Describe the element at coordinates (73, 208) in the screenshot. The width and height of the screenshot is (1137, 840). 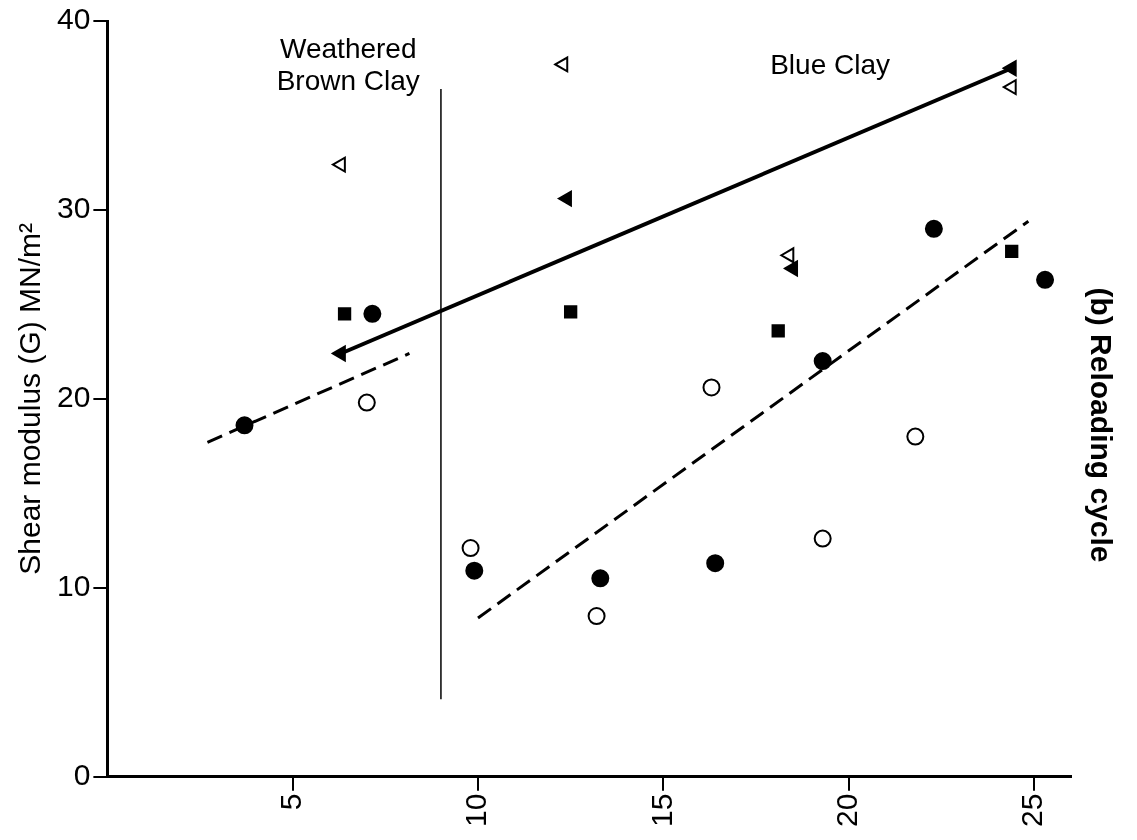
I see `y-tick-label: 30` at that location.